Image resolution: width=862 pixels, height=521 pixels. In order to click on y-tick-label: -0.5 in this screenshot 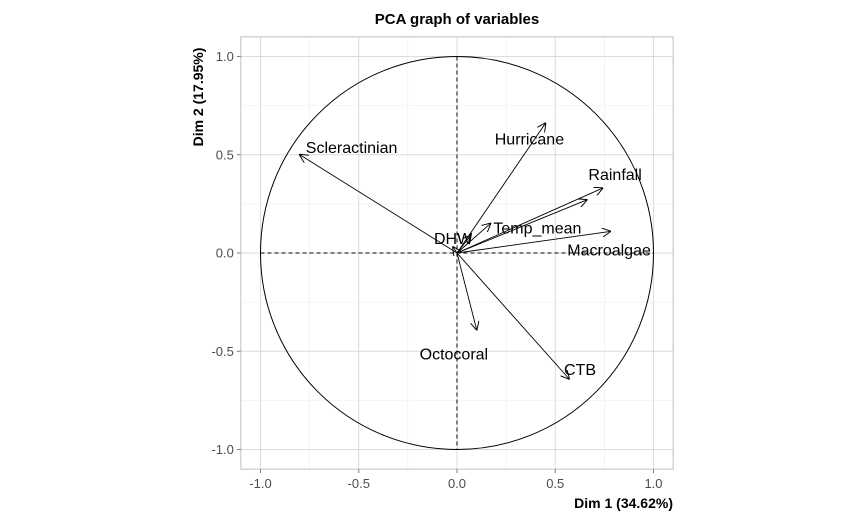, I will do `click(222, 351)`.